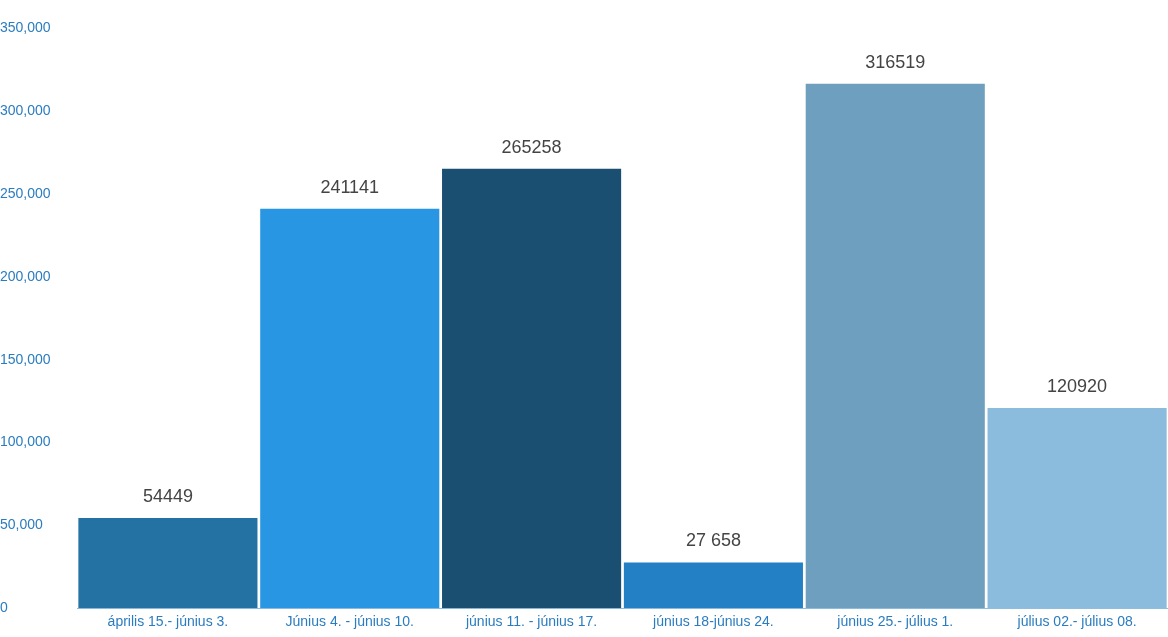 The image size is (1168, 637). I want to click on x-tick-label: június 25.- július 1., so click(895, 621).